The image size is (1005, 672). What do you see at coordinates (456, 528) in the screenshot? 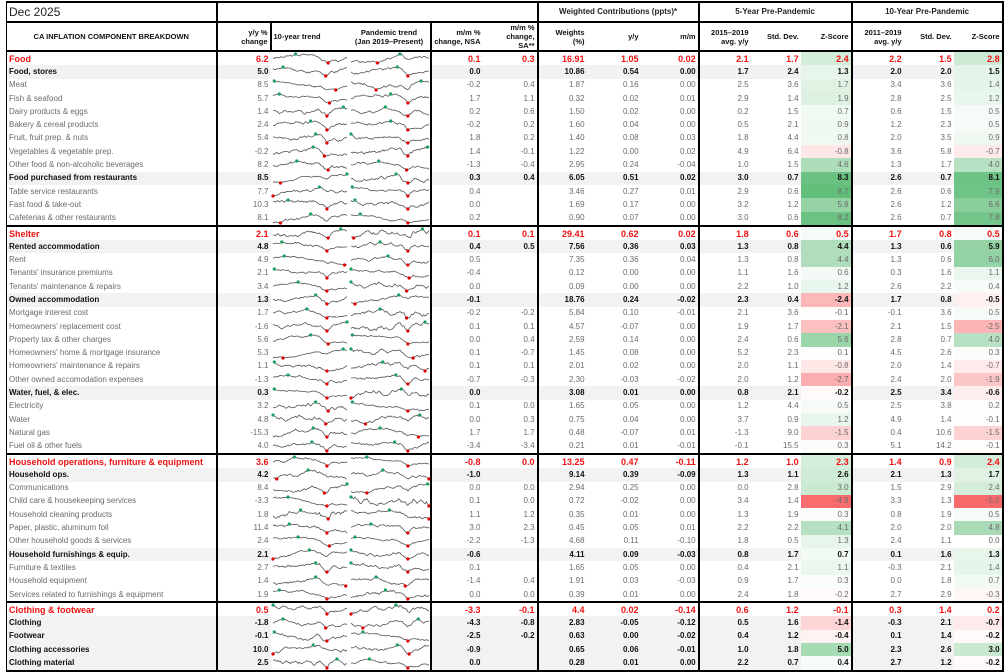
I see `mm-nsa: 3.0` at bounding box center [456, 528].